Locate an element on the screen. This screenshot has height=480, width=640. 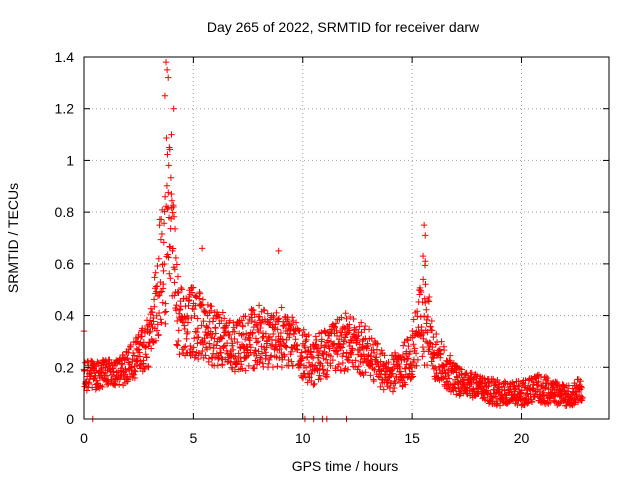
x-tick-label: 15 is located at coordinates (412, 438).